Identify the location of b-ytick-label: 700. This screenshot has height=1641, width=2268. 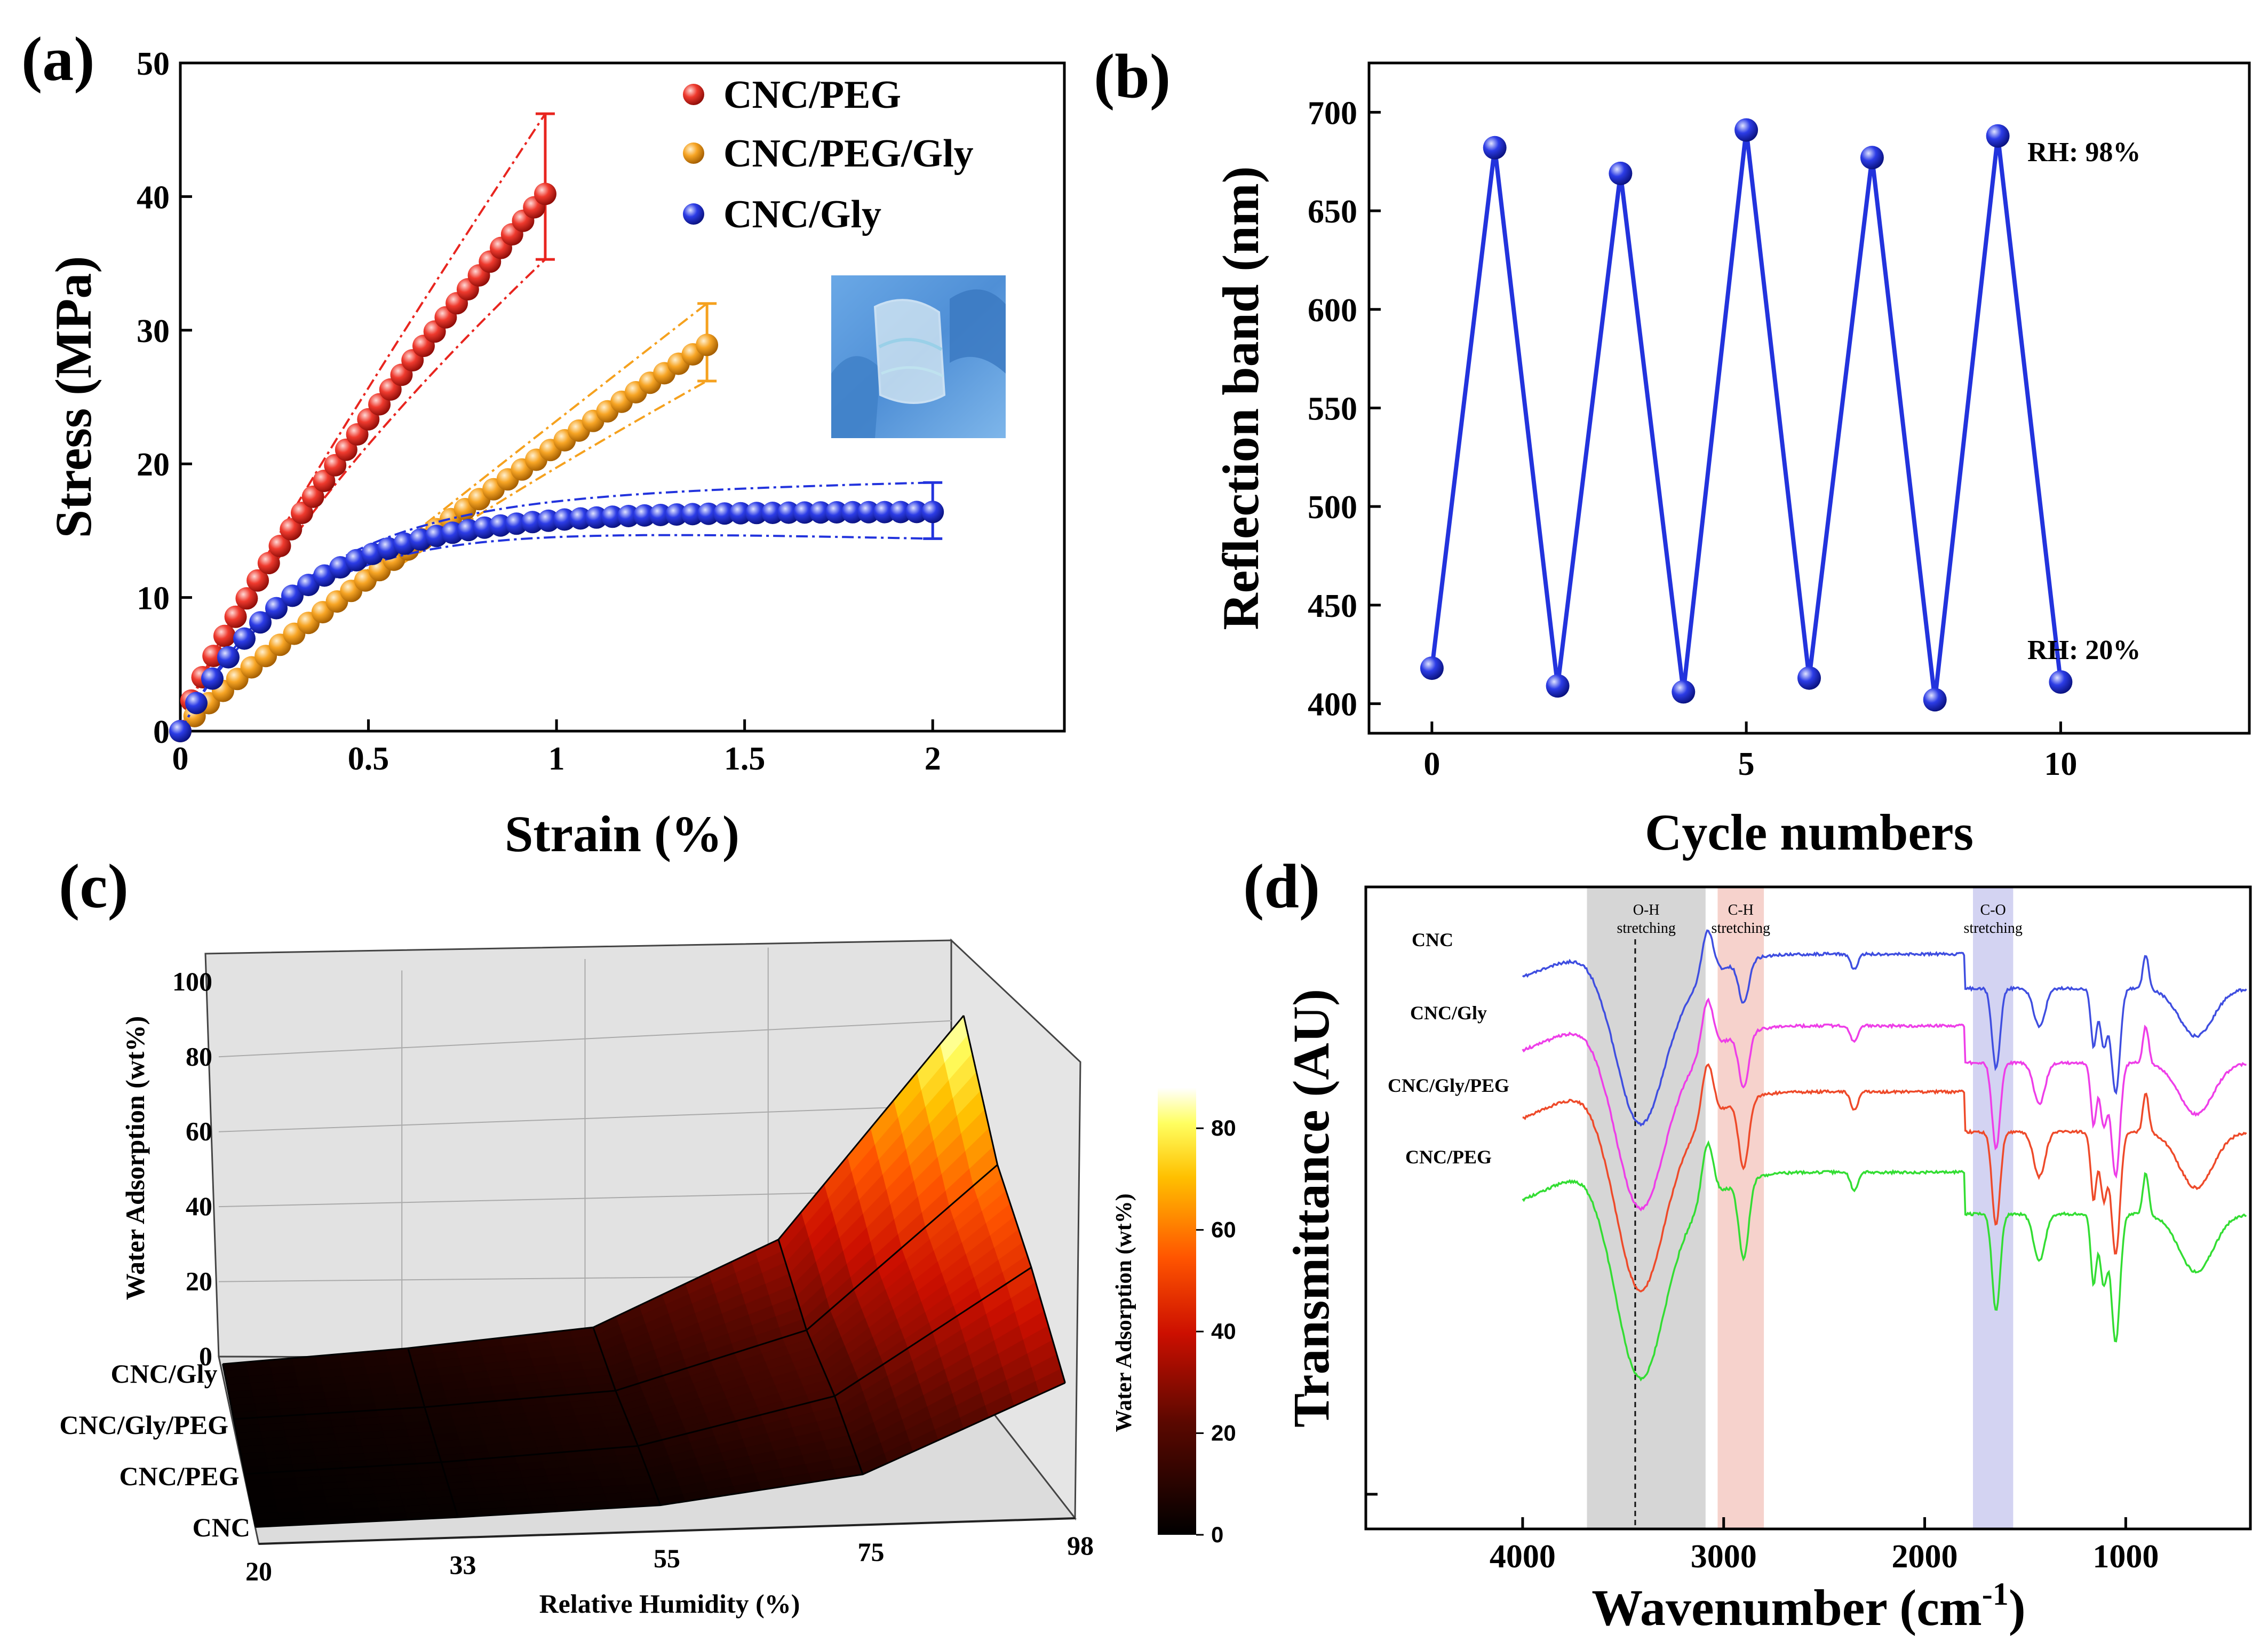
(1333, 113).